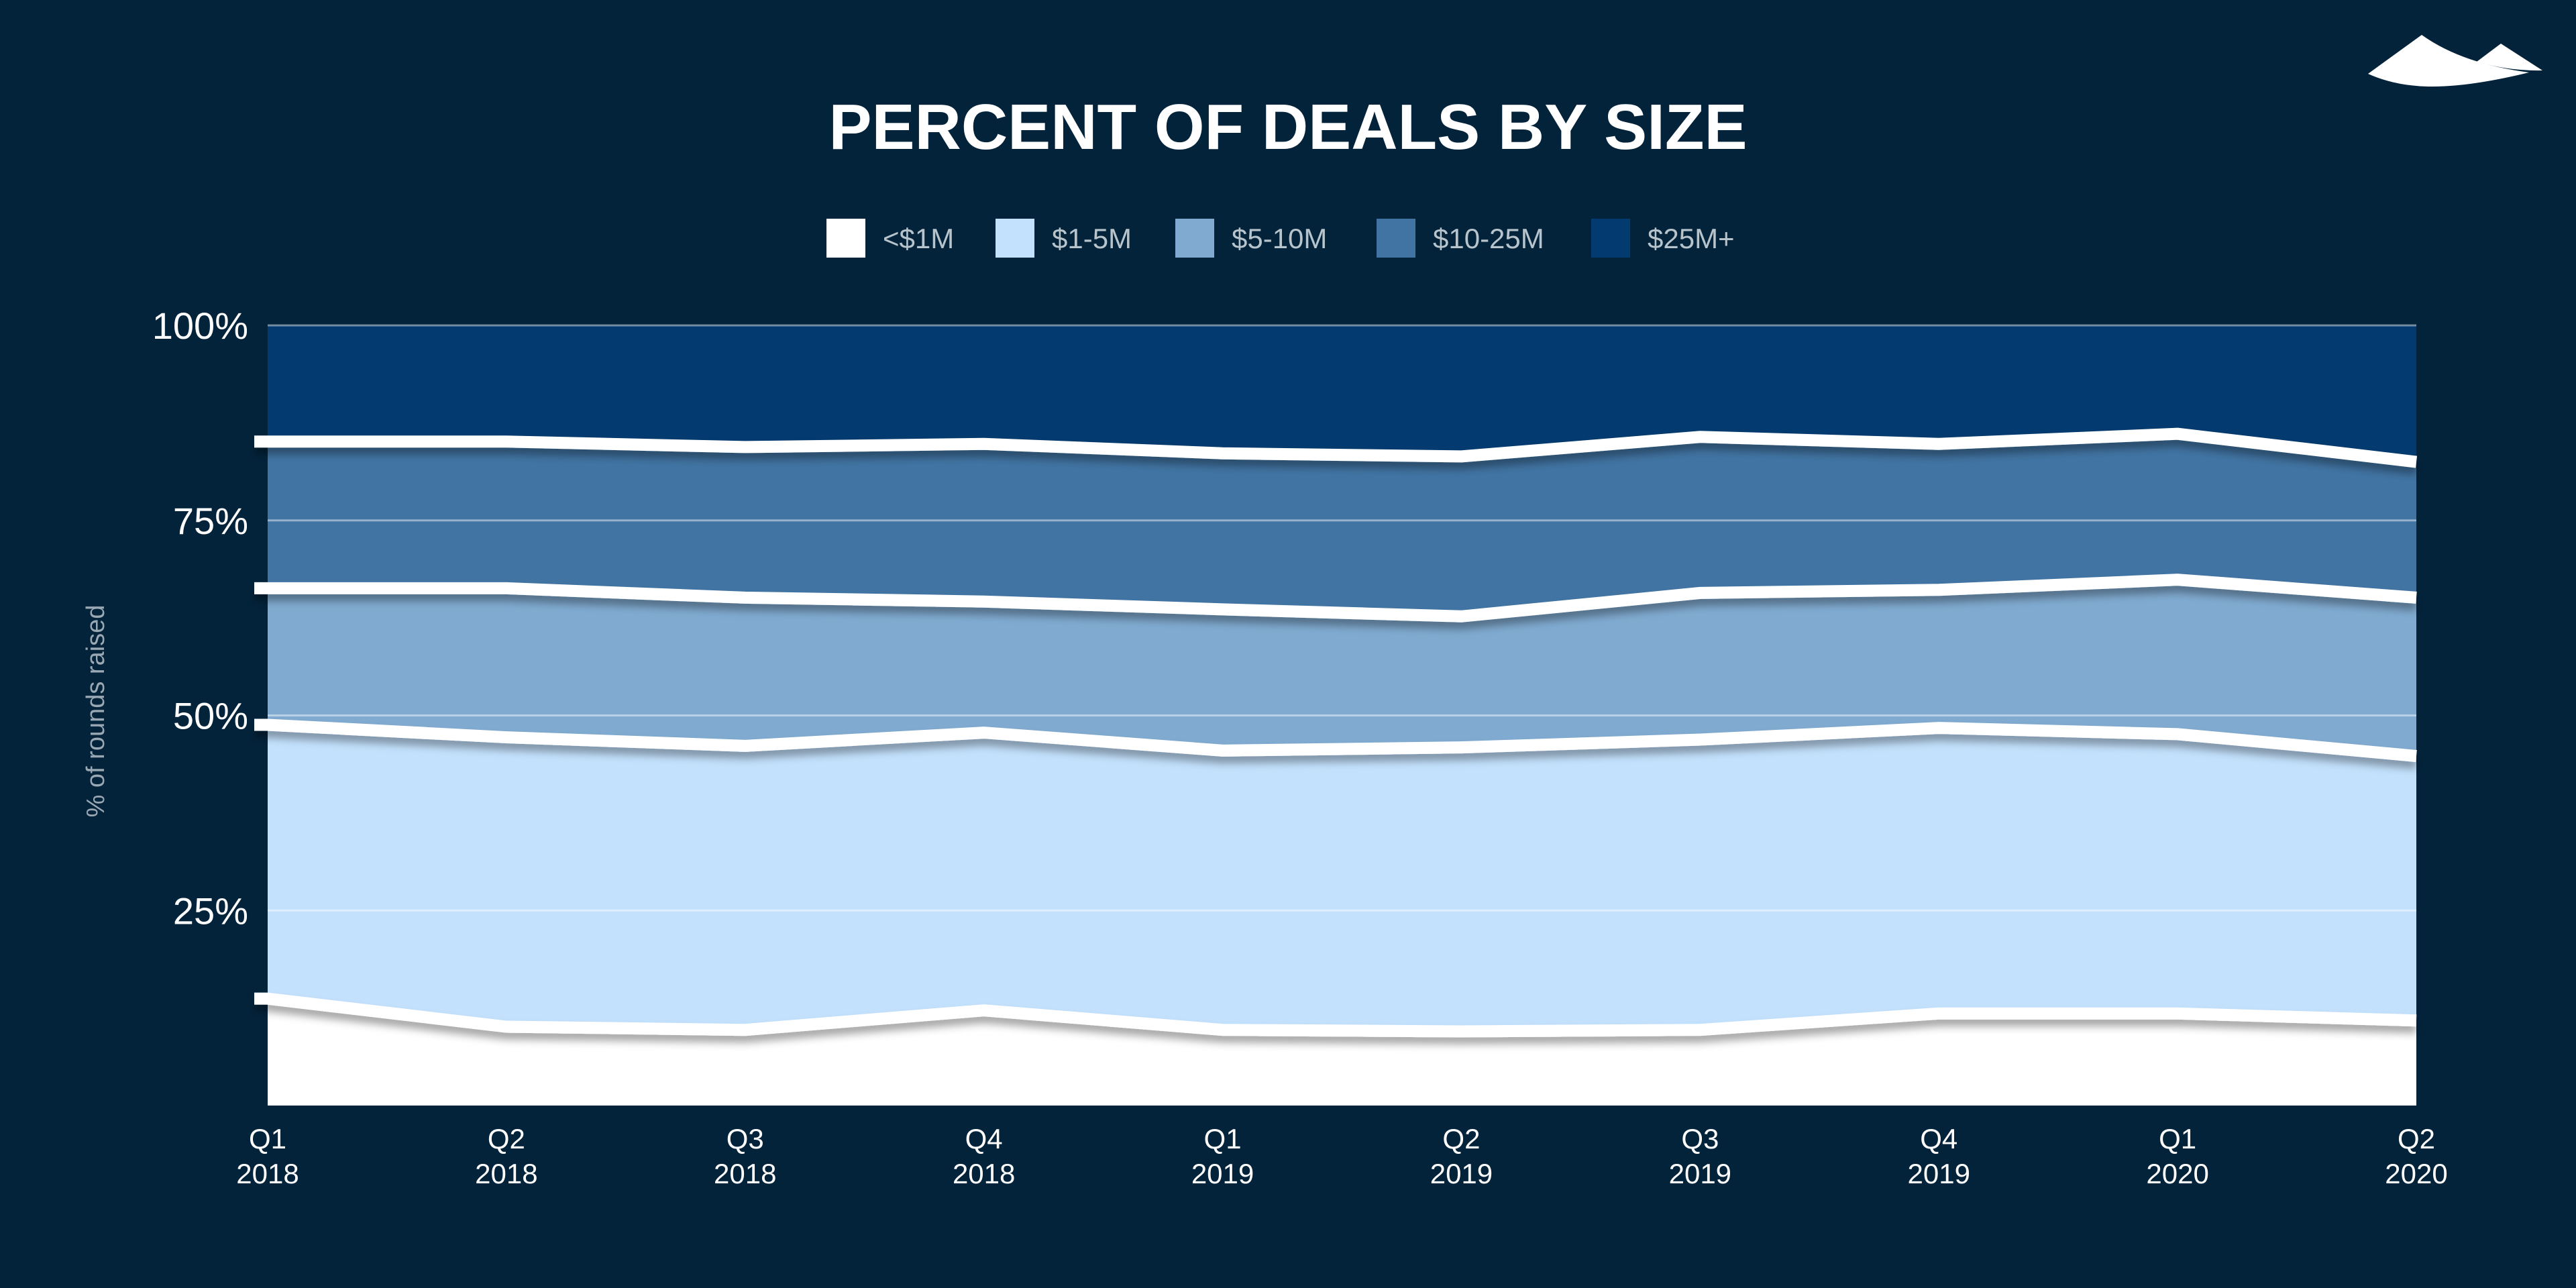  Describe the element at coordinates (1342, 524) in the screenshot. I see `area--10-25m` at that location.